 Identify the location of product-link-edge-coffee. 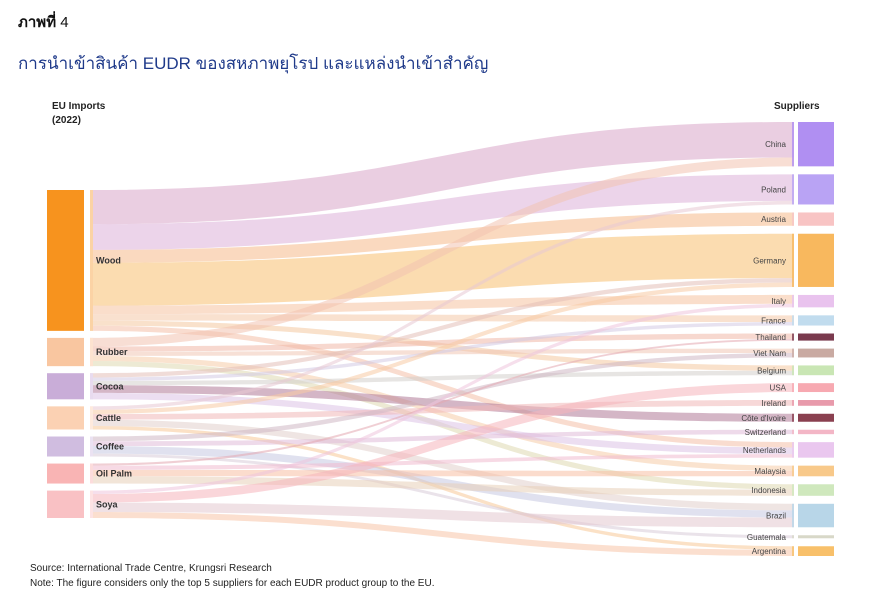
(91, 446).